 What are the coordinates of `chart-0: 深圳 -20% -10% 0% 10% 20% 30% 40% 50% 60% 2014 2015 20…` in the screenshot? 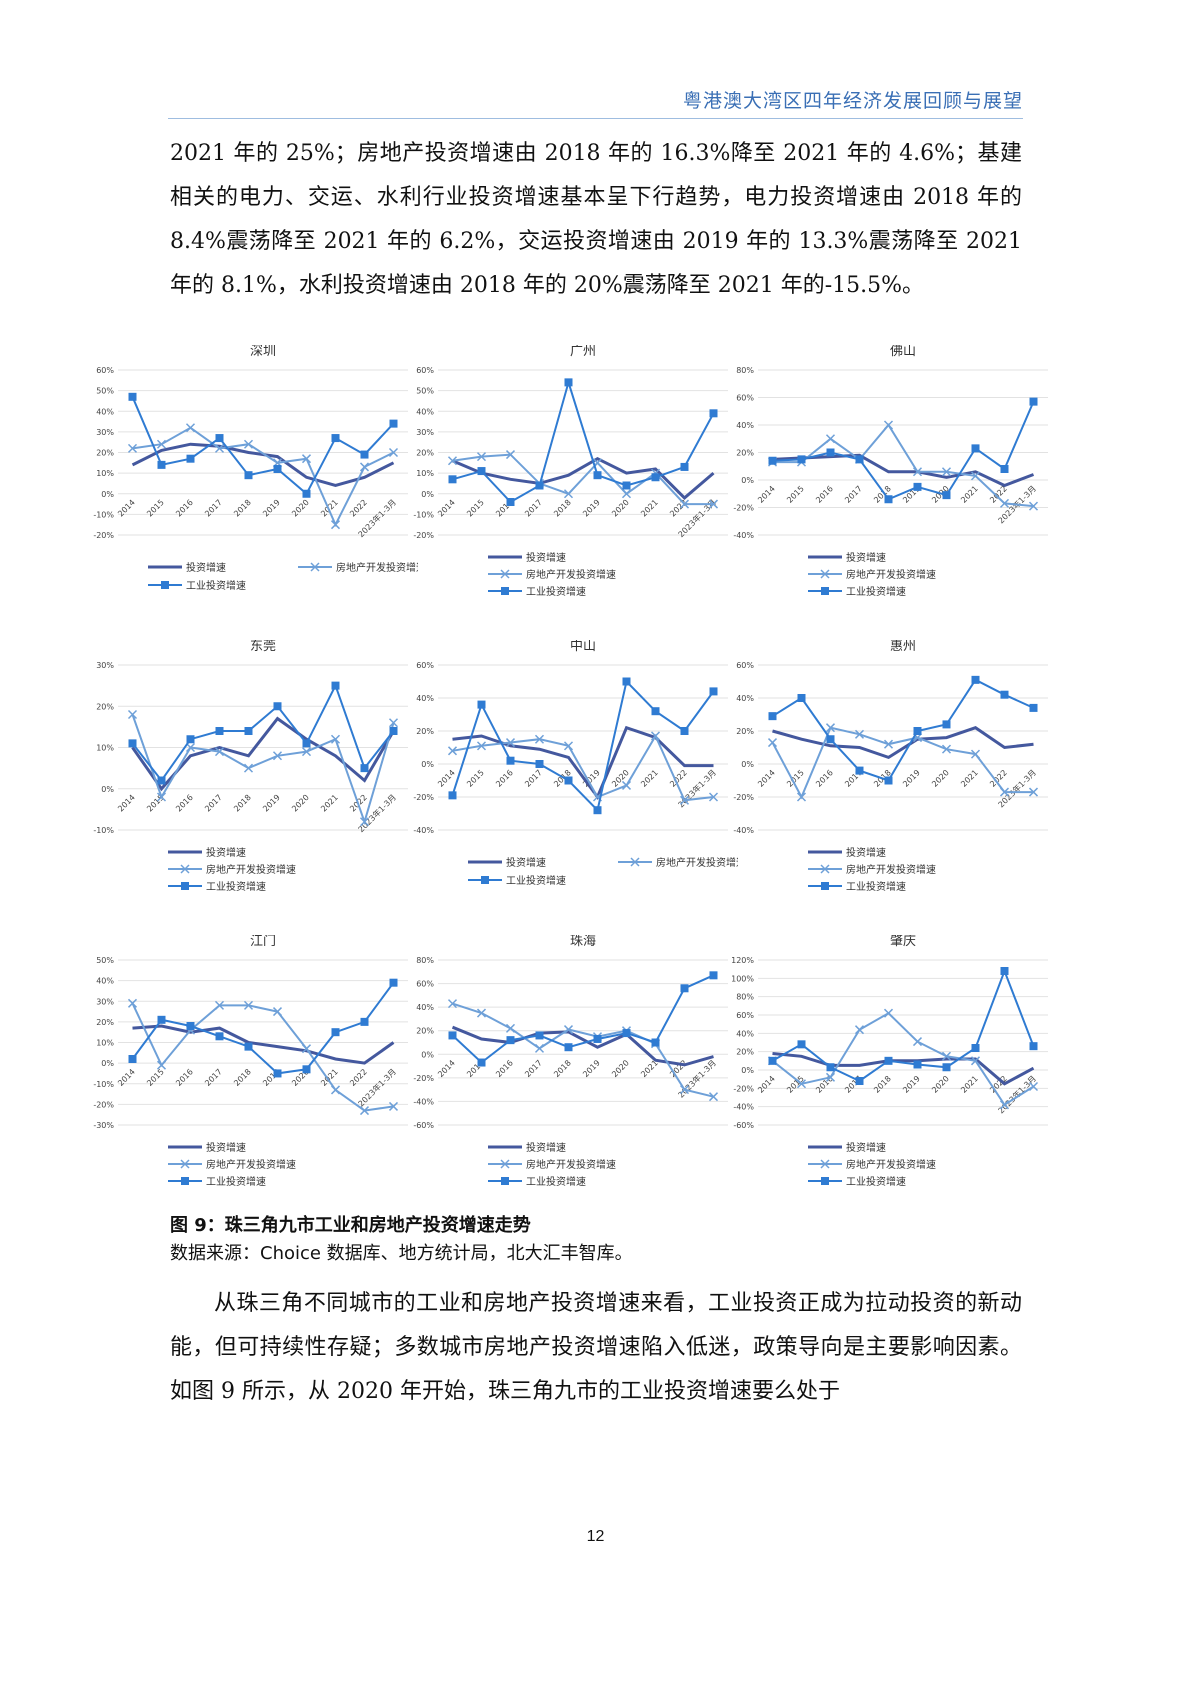 It's located at (253, 495).